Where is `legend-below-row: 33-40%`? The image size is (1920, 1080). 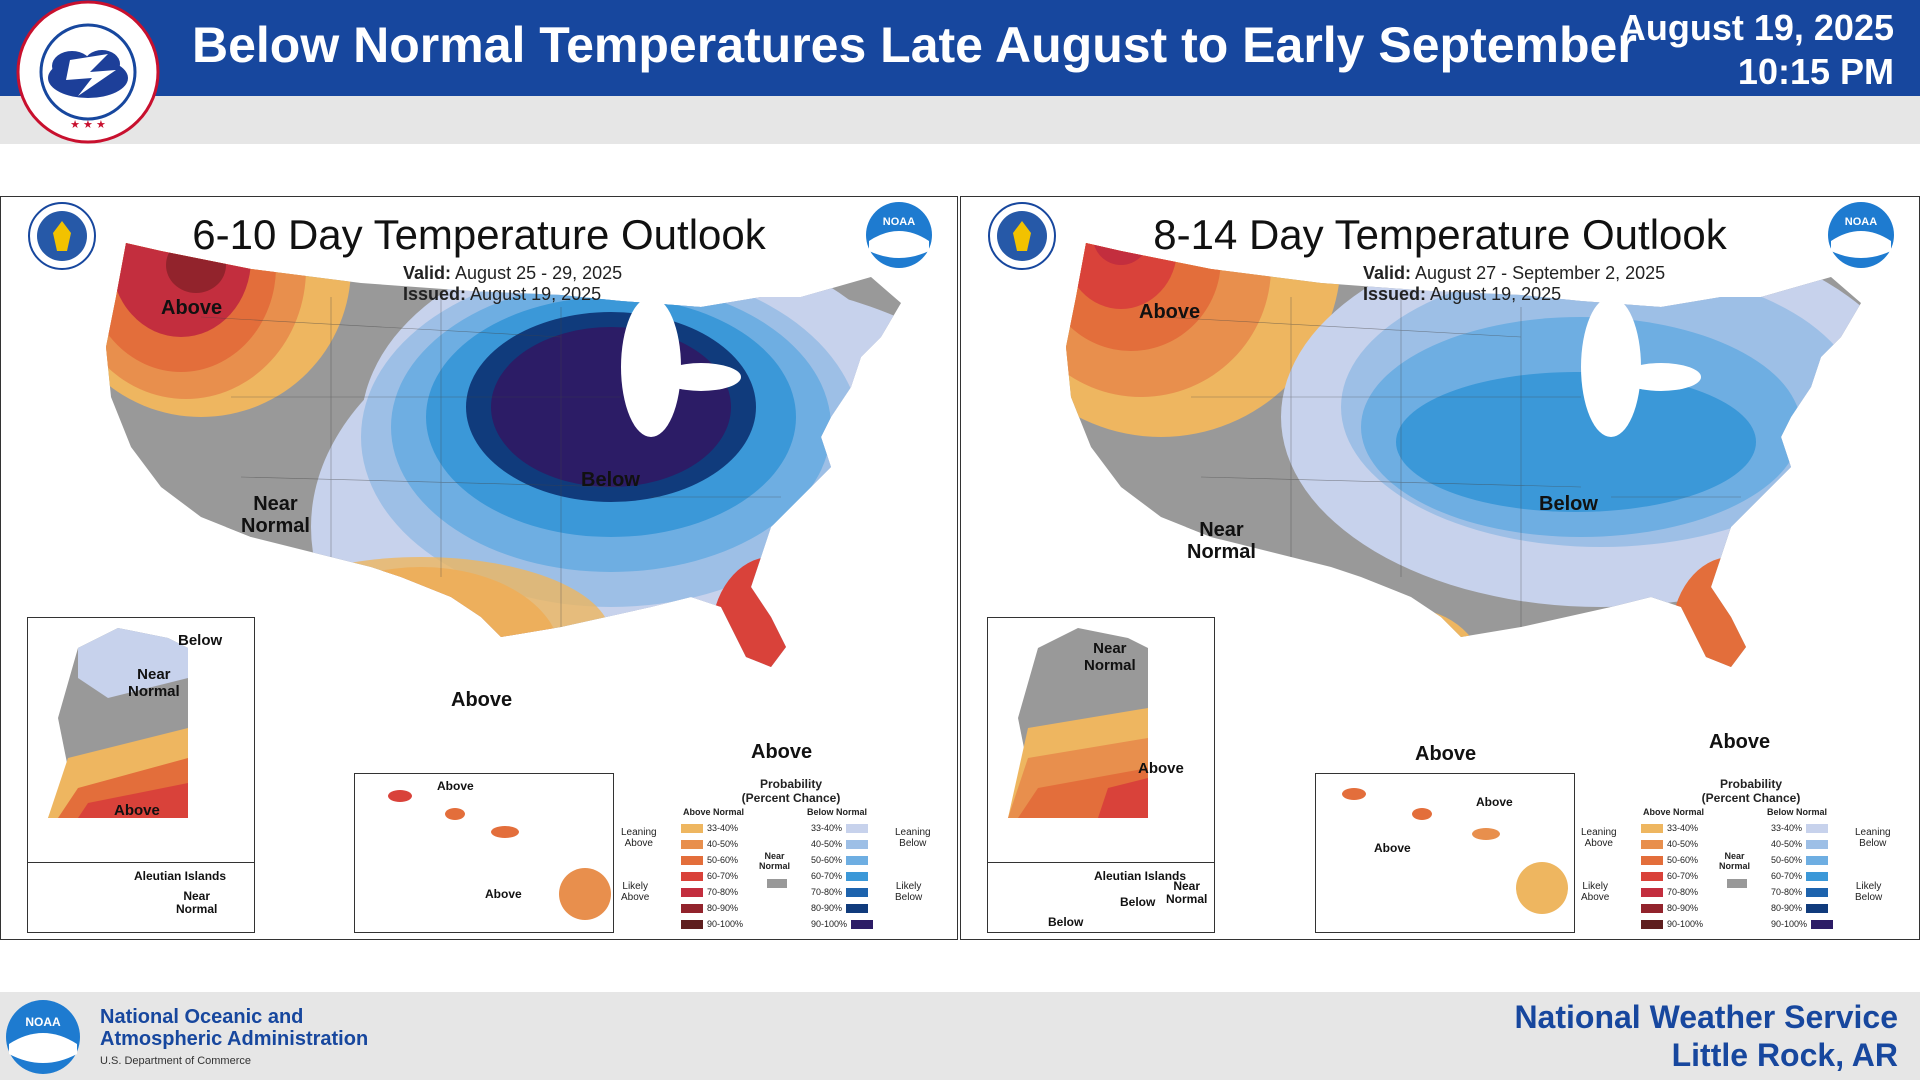 legend-below-row: 33-40% is located at coordinates (838, 828).